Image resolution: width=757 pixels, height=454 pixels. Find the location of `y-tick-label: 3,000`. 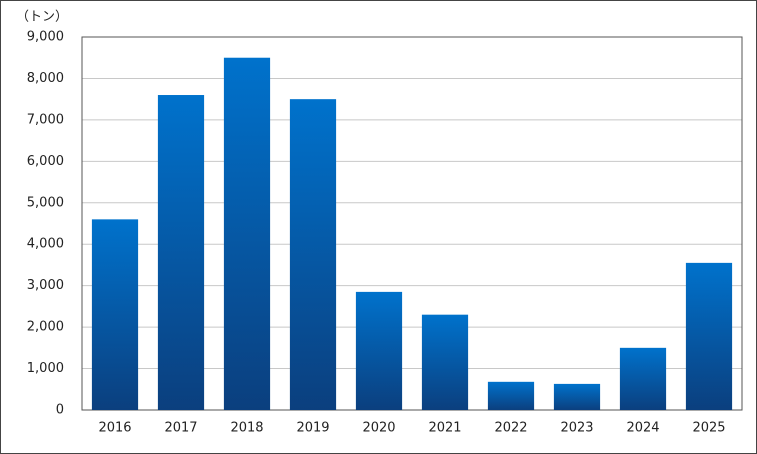

y-tick-label: 3,000 is located at coordinates (45, 285).